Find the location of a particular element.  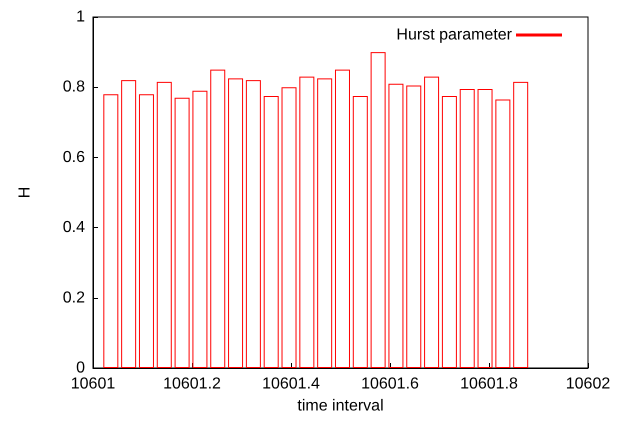

legend-label: Hurst parameter is located at coordinates (454, 35).